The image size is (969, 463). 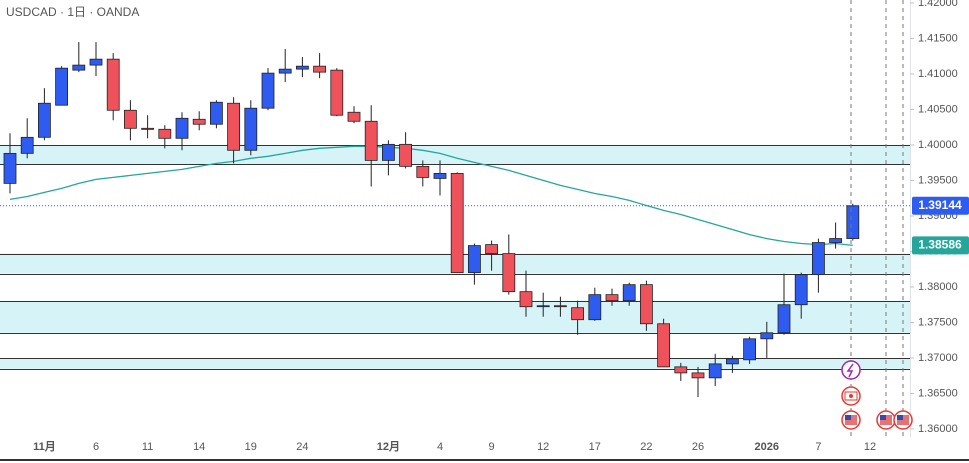 I want to click on x-tick-label: 11, so click(x=147, y=447).